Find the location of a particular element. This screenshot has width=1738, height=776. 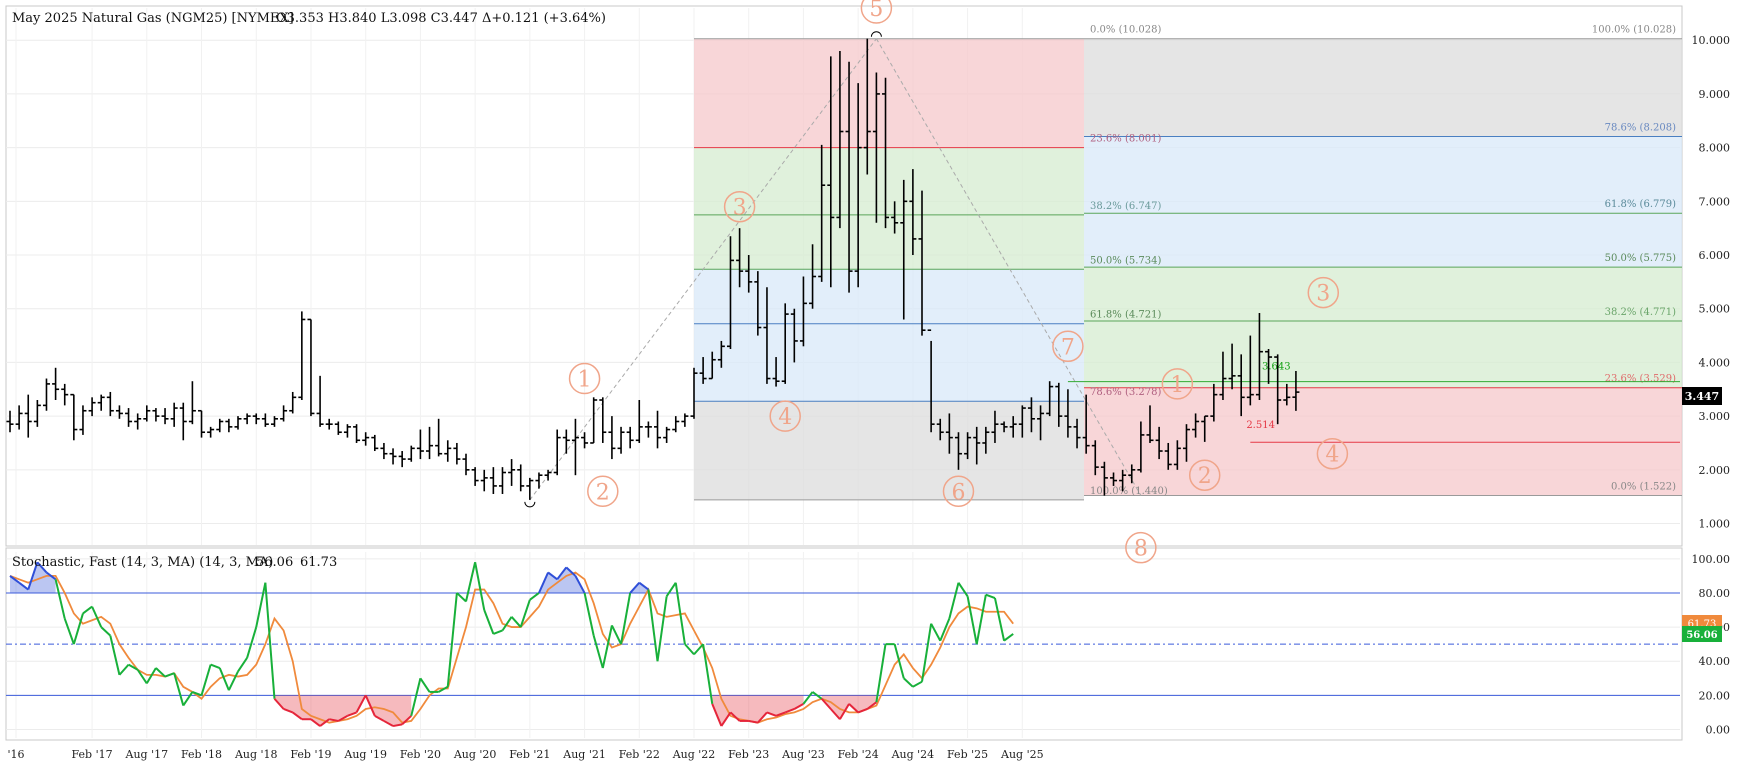

resistance-label: 3.643 is located at coordinates (1276, 367).